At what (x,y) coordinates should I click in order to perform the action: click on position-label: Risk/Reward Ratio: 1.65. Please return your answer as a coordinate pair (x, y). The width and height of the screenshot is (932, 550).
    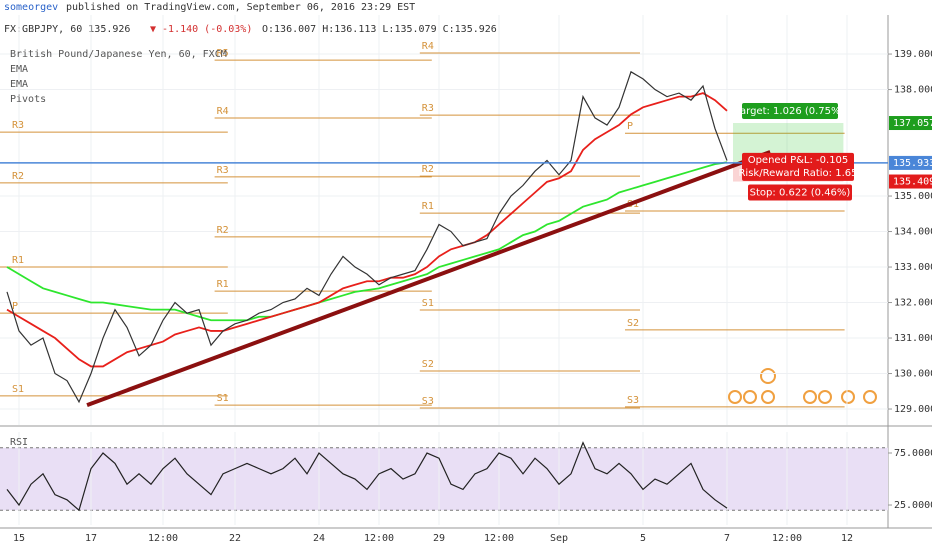
    Looking at the image, I should click on (797, 173).